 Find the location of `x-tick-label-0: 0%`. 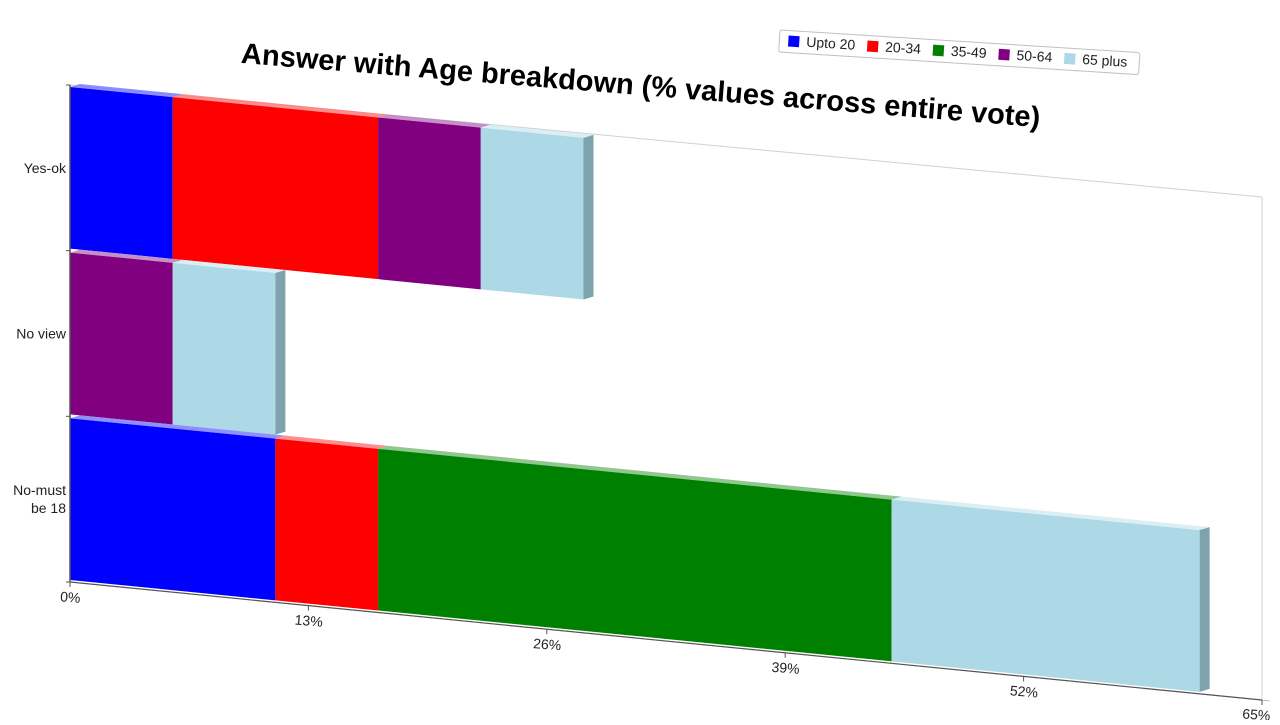

x-tick-label-0: 0% is located at coordinates (70, 597).